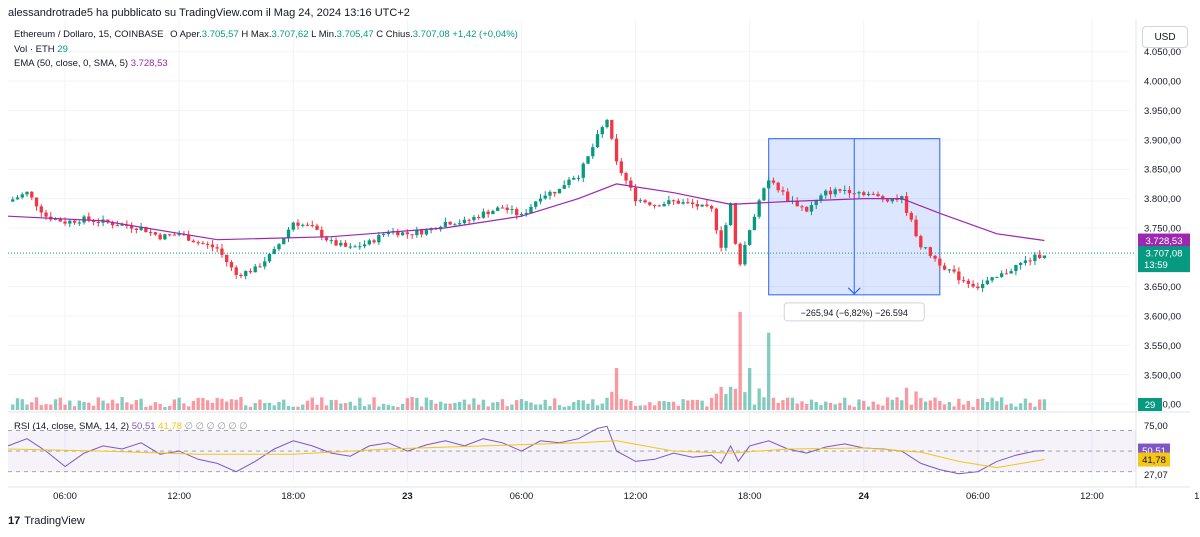 The height and width of the screenshot is (537, 1200). What do you see at coordinates (1150, 404) in the screenshot?
I see `volume-label-bg` at bounding box center [1150, 404].